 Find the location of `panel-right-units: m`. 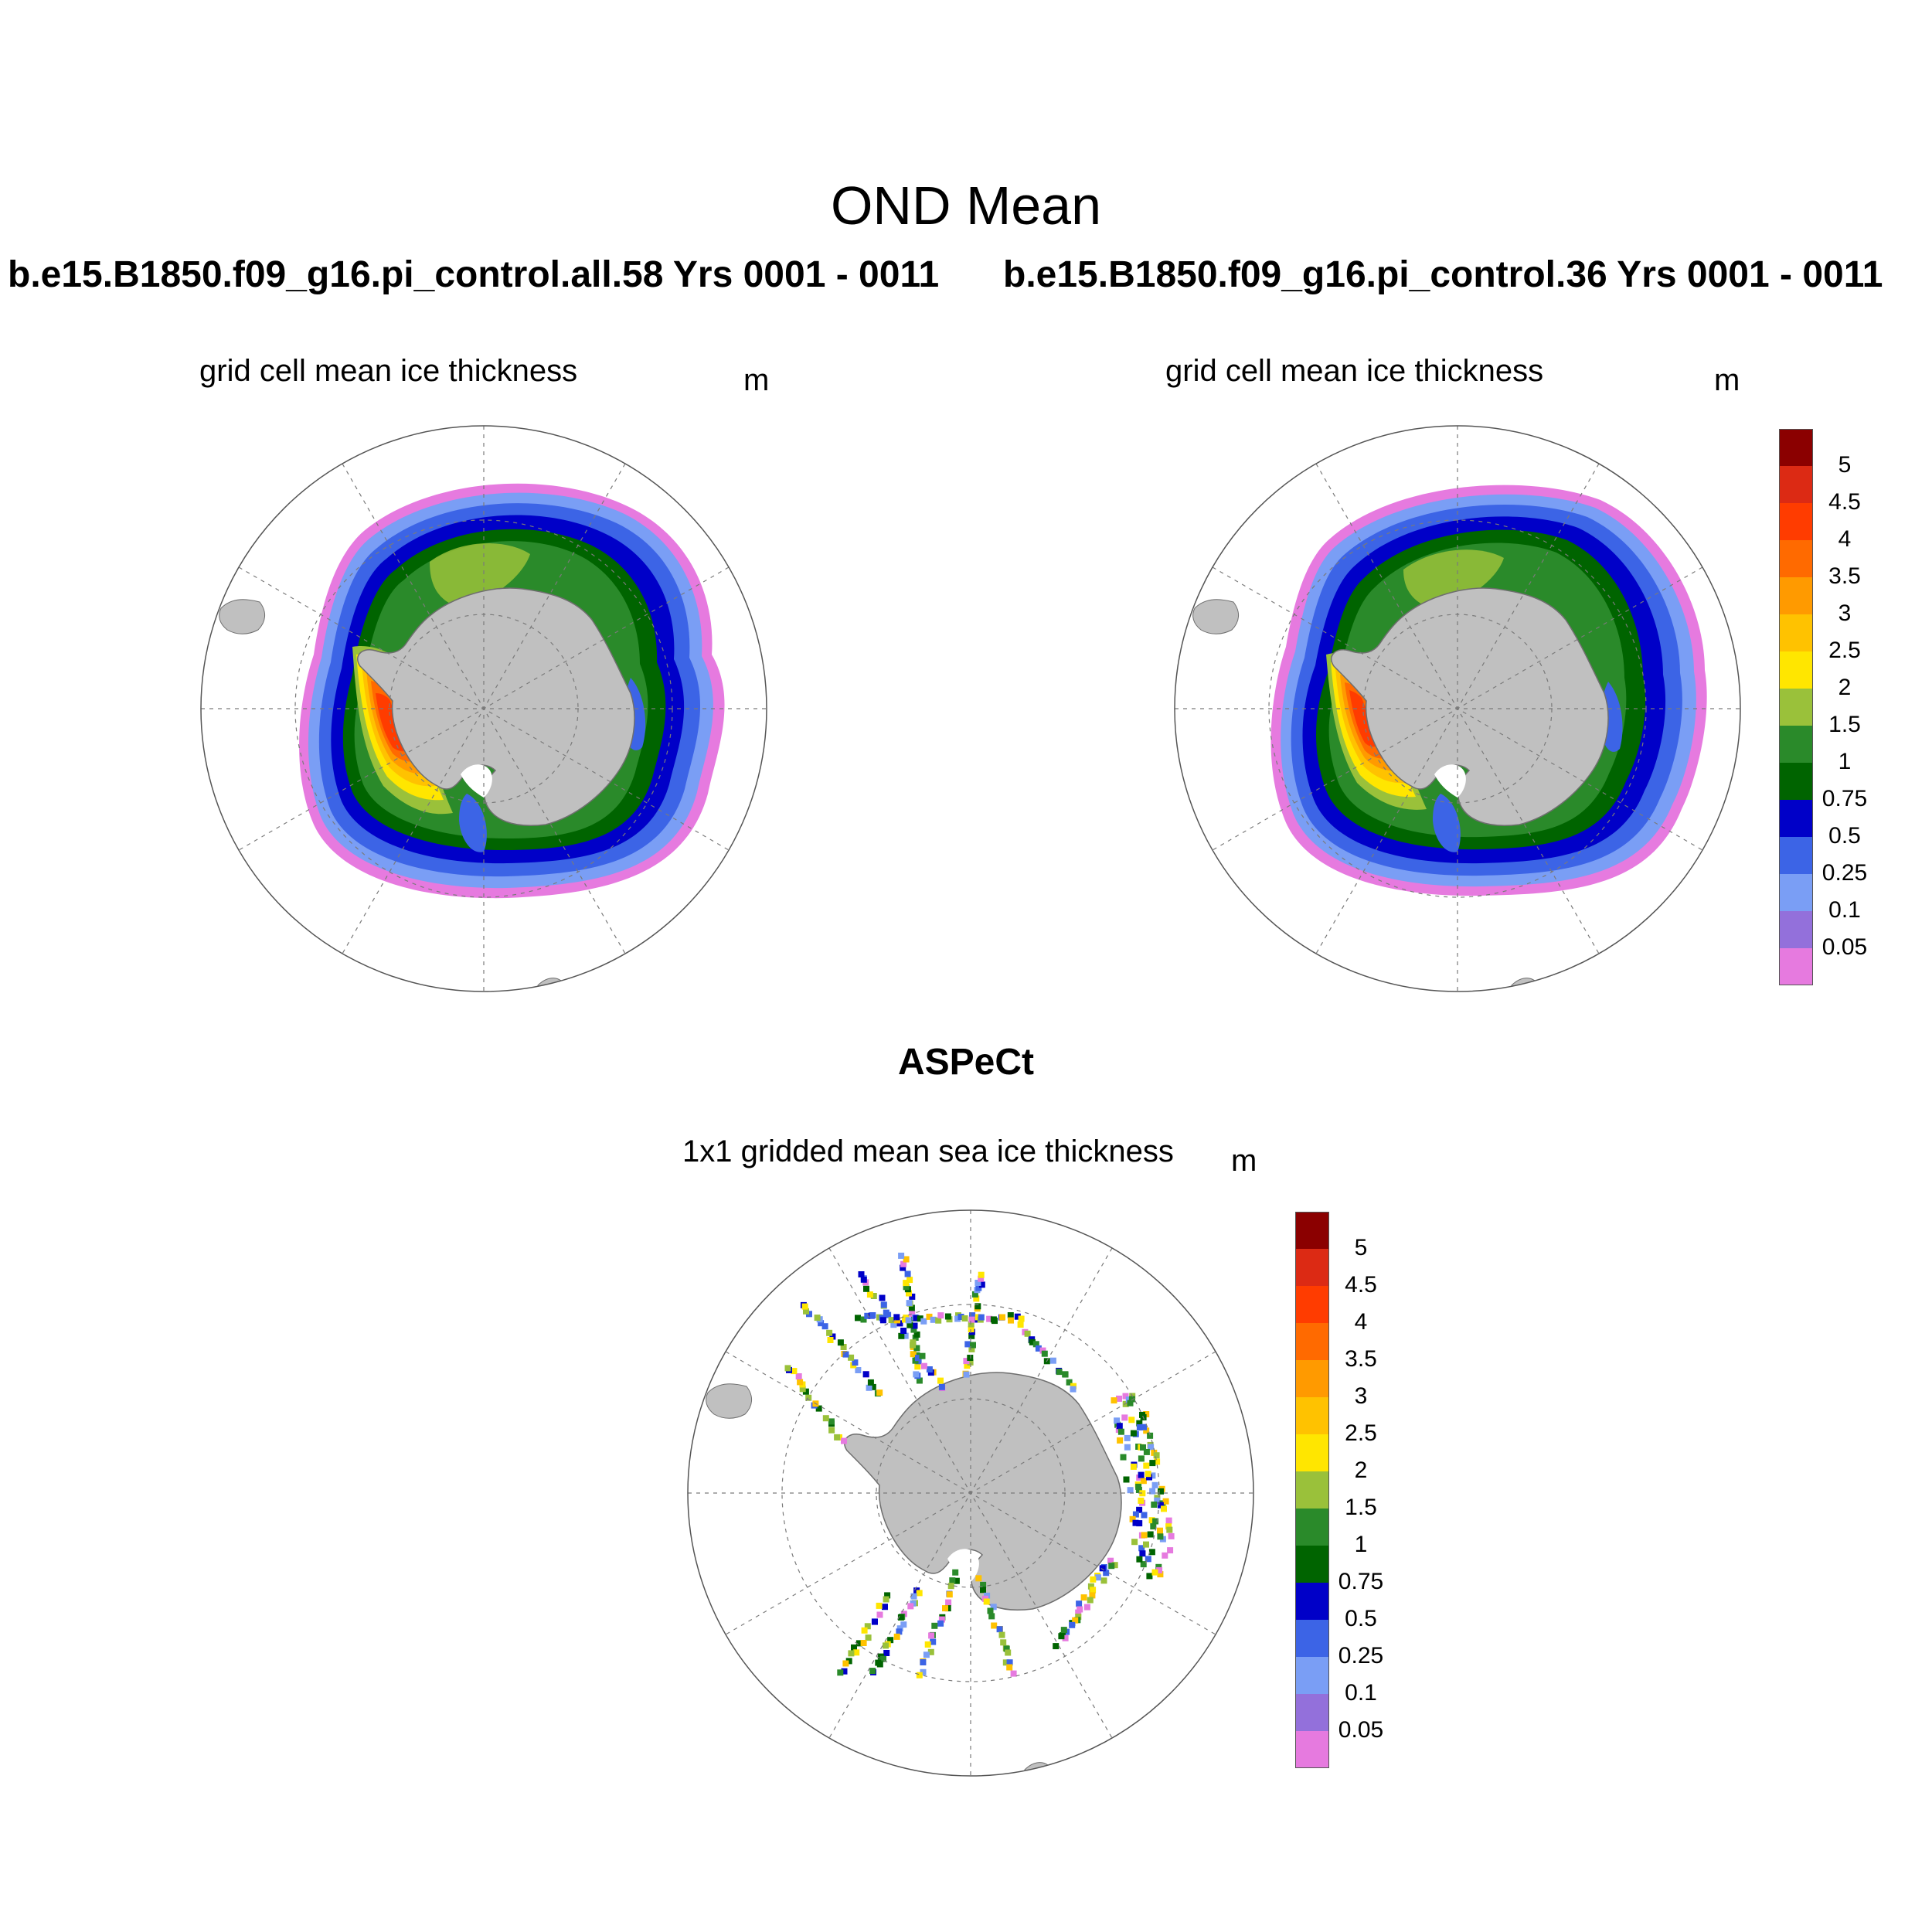

panel-right-units: m is located at coordinates (1727, 380).